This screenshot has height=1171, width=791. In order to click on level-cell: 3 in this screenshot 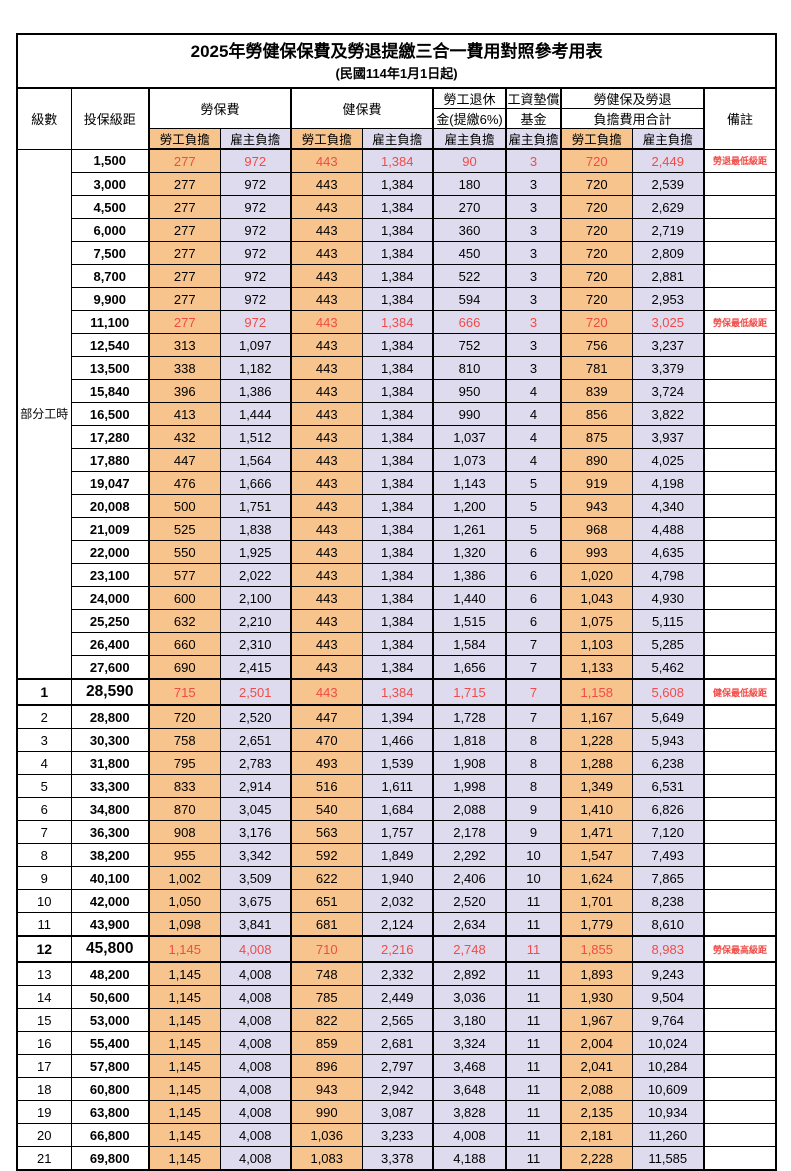, I will do `click(44, 740)`.